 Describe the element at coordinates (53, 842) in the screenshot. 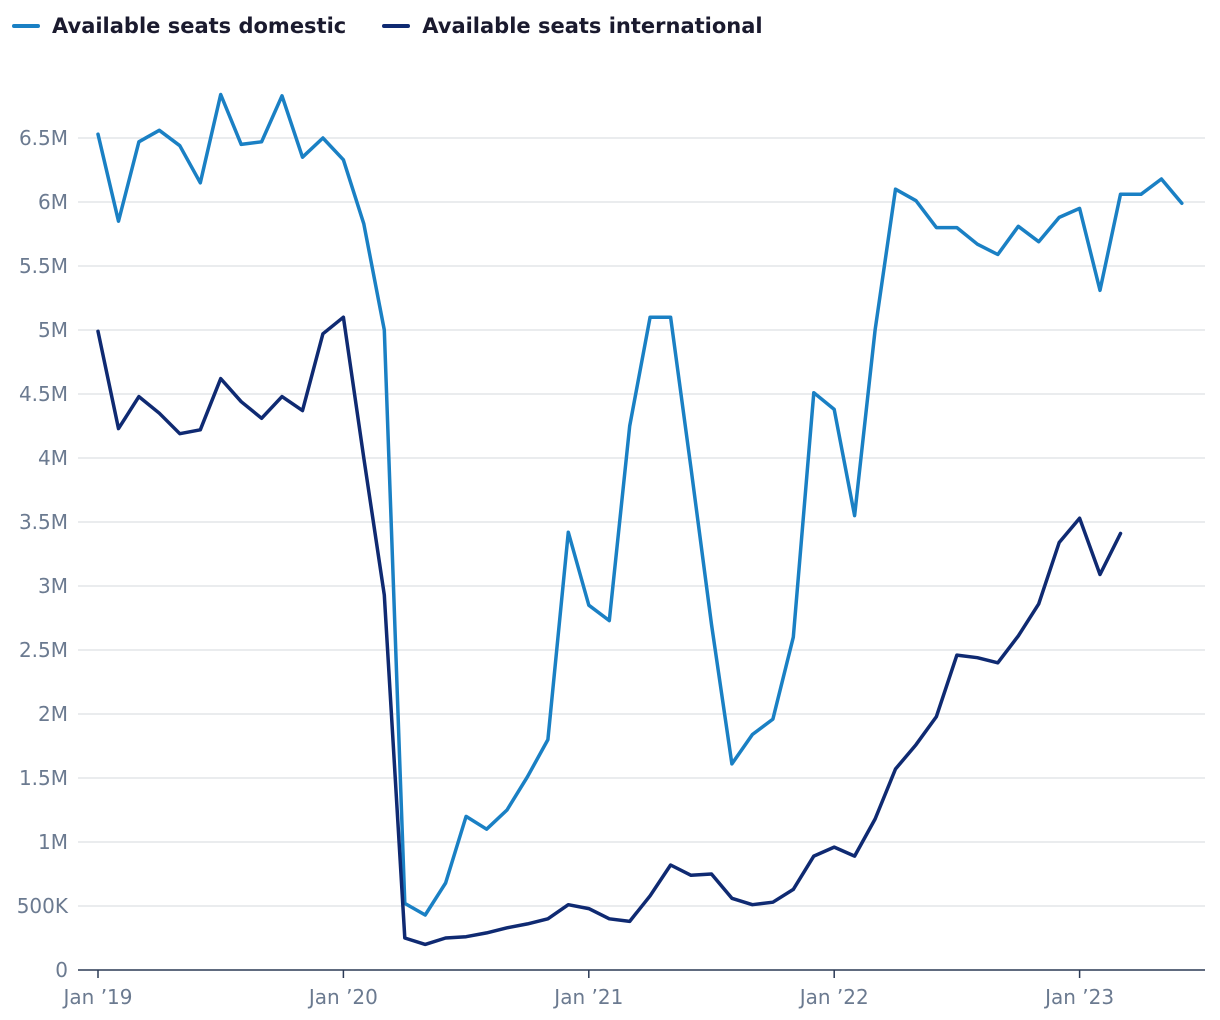

I see `y-tick-label: 1M` at that location.